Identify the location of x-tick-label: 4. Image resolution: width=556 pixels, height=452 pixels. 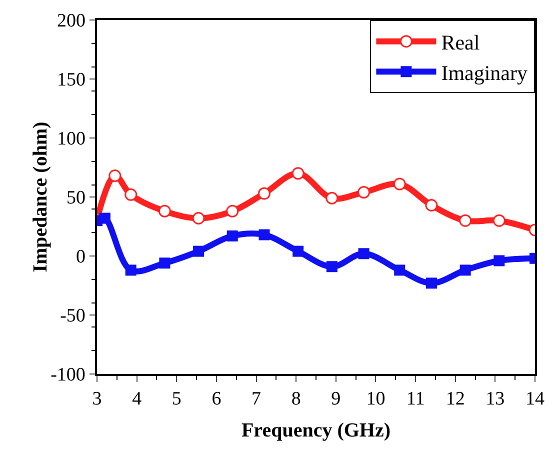
(137, 399).